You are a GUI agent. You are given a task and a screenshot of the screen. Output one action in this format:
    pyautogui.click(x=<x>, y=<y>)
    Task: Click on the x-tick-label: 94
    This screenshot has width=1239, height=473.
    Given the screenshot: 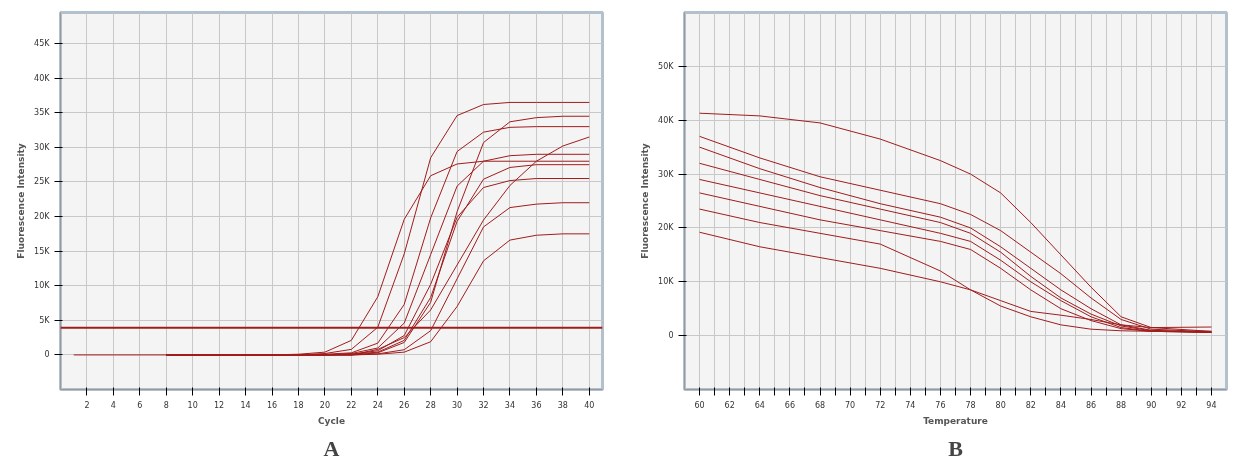 What is the action you would take?
    pyautogui.click(x=1211, y=405)
    